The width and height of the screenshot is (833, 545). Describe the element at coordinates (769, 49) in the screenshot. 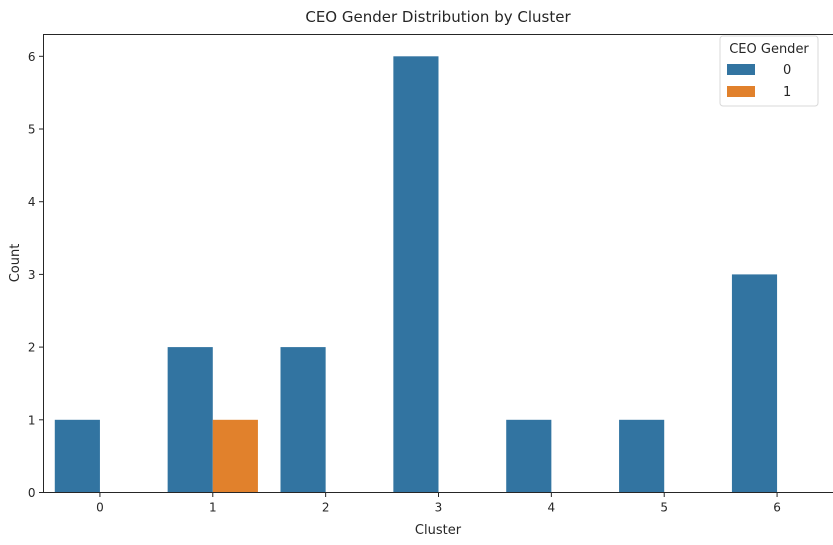

I see `legend-title: CEO Gender` at that location.